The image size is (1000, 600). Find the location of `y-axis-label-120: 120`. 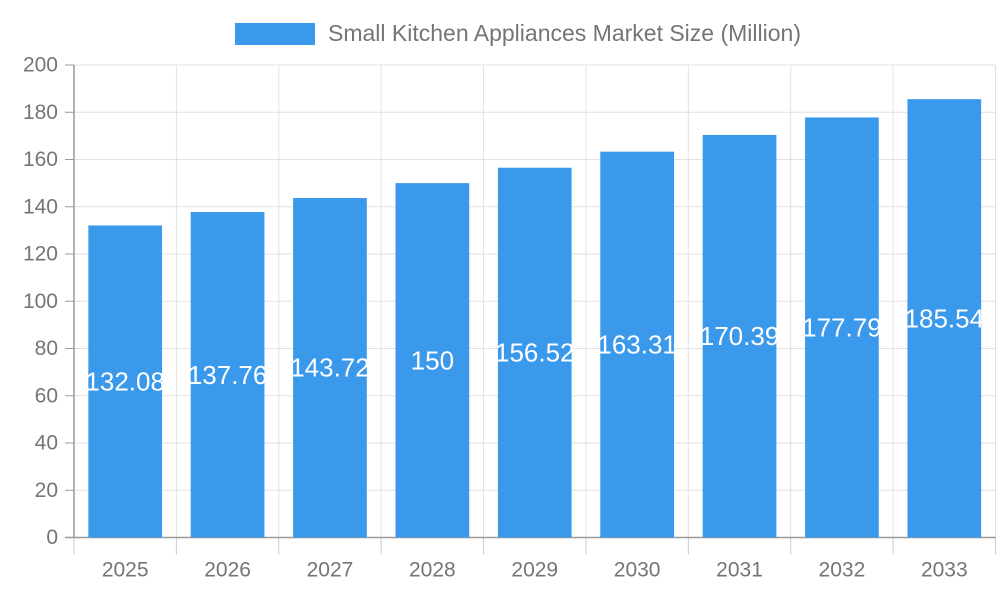

y-axis-label-120: 120 is located at coordinates (40, 254).